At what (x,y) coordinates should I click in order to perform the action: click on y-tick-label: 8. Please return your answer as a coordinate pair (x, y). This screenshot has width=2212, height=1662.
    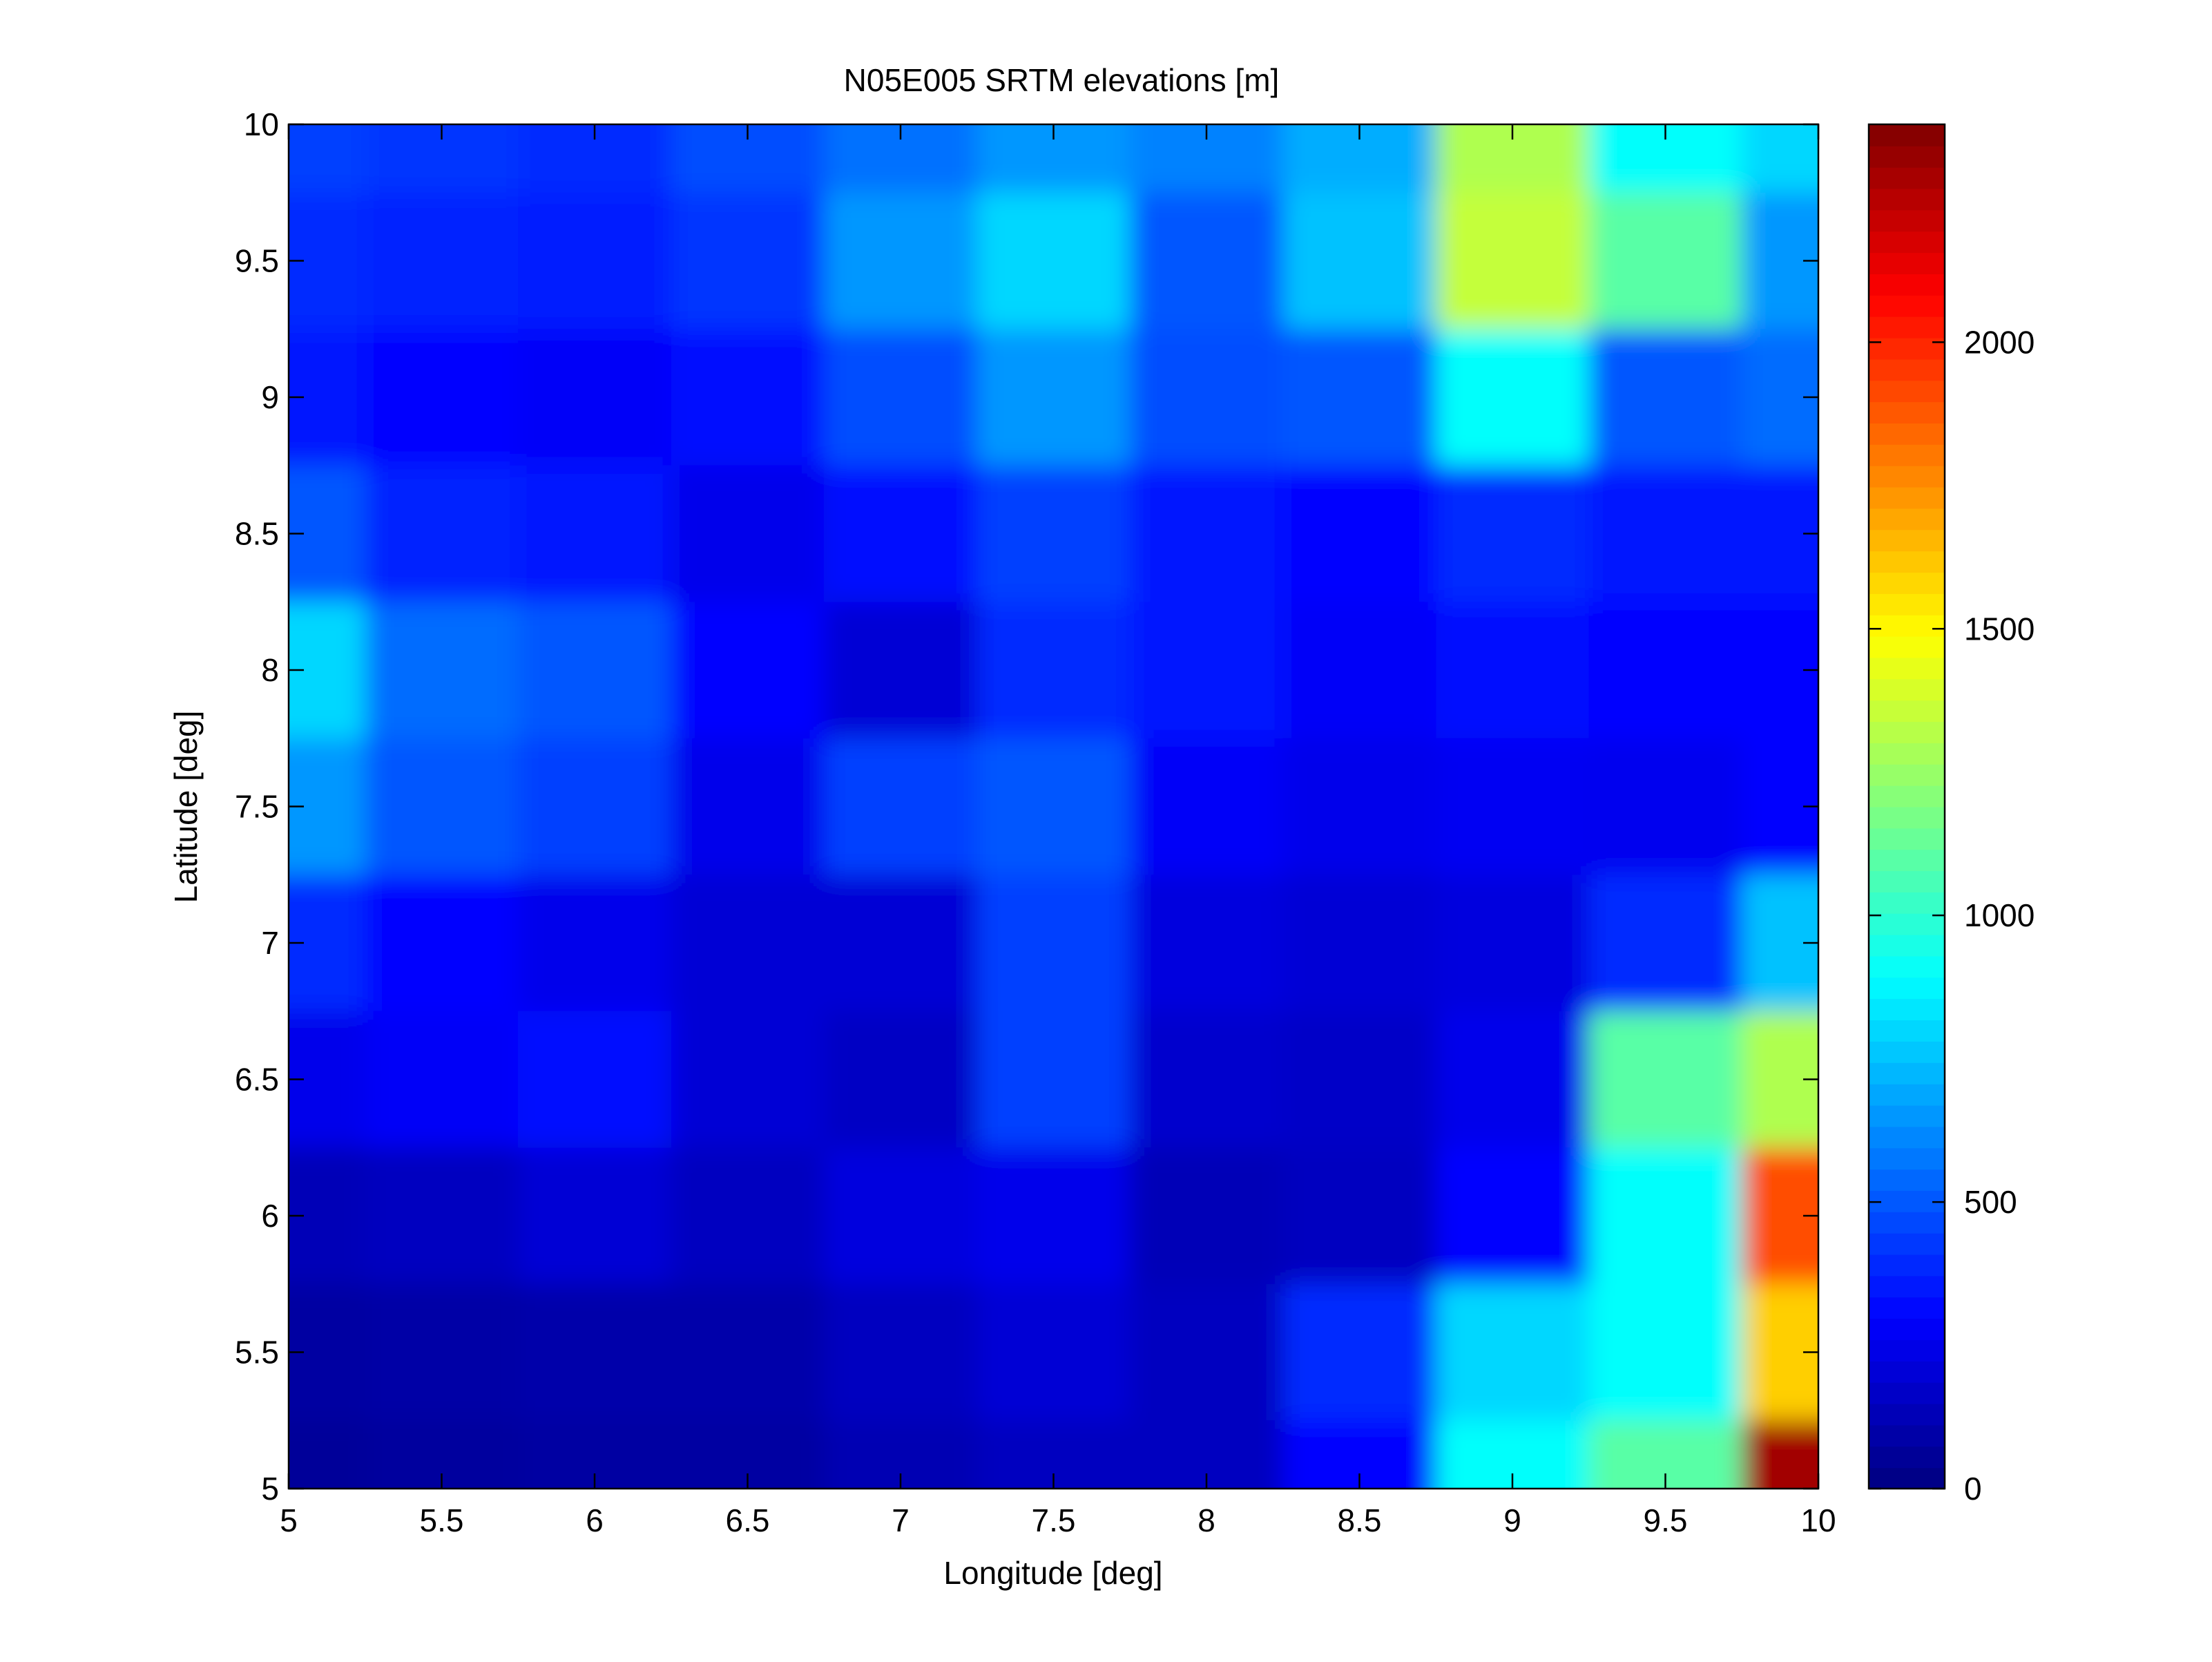
    Looking at the image, I should click on (270, 670).